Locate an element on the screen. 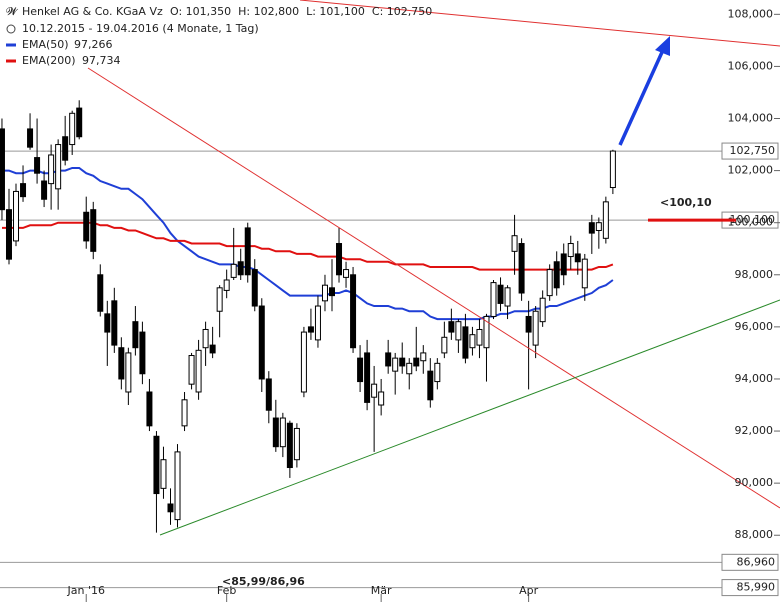 Image resolution: width=780 pixels, height=608 pixels. y-tick-label: 106,000 is located at coordinates (751, 65).